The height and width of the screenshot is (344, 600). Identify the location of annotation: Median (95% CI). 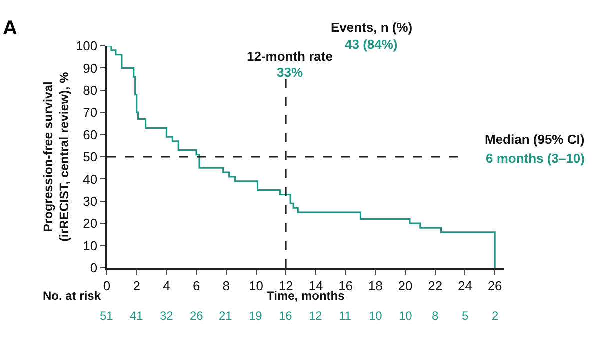
(535, 139).